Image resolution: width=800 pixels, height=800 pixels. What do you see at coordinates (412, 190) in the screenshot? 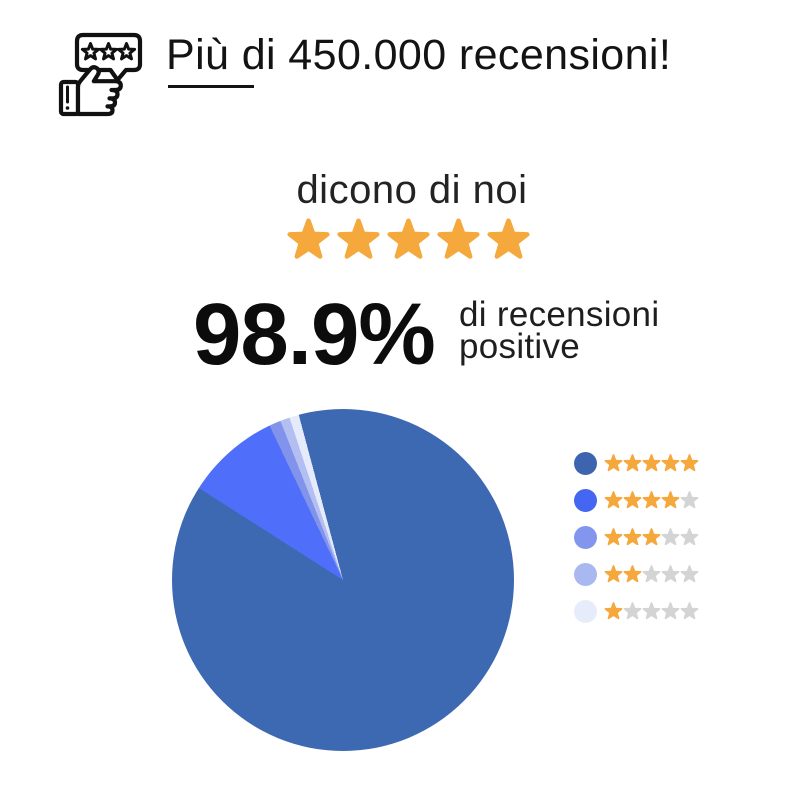
I see `subtitle: dicono di noi` at bounding box center [412, 190].